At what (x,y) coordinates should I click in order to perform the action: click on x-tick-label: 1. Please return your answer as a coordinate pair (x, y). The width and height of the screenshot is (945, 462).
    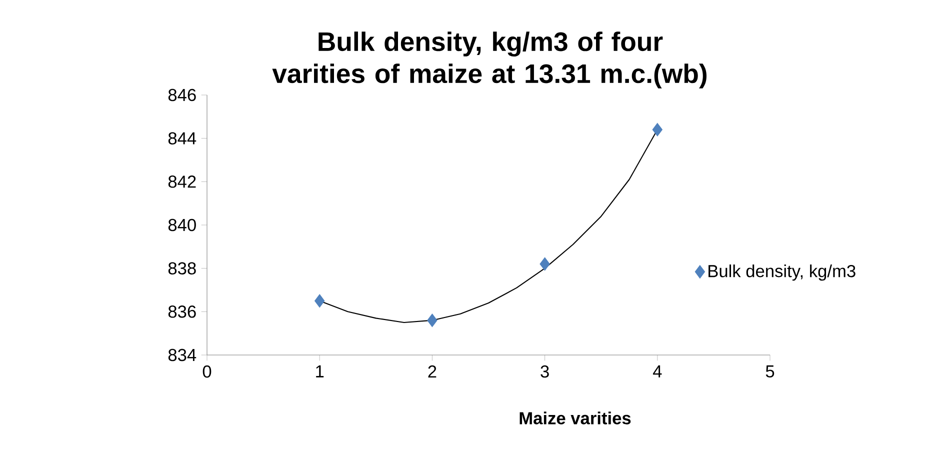
    Looking at the image, I should click on (320, 371).